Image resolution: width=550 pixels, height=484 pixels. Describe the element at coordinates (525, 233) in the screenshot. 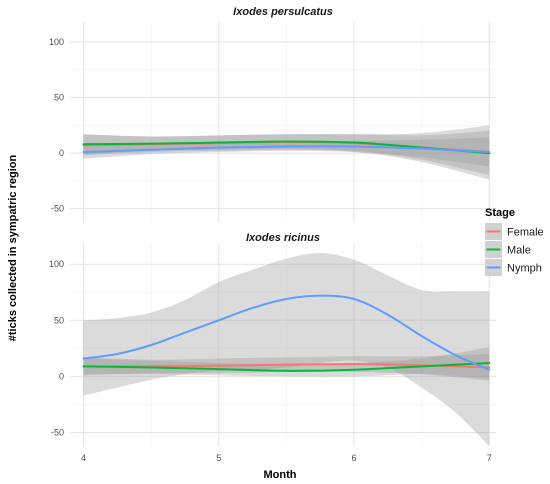

I see `legend-label-female: Female` at that location.